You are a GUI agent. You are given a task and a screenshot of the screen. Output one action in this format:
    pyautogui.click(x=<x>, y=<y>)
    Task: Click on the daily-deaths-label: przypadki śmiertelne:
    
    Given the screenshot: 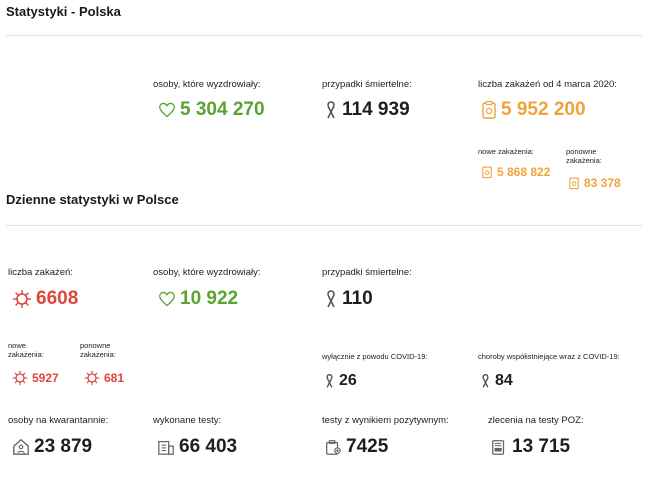 What is the action you would take?
    pyautogui.click(x=367, y=272)
    